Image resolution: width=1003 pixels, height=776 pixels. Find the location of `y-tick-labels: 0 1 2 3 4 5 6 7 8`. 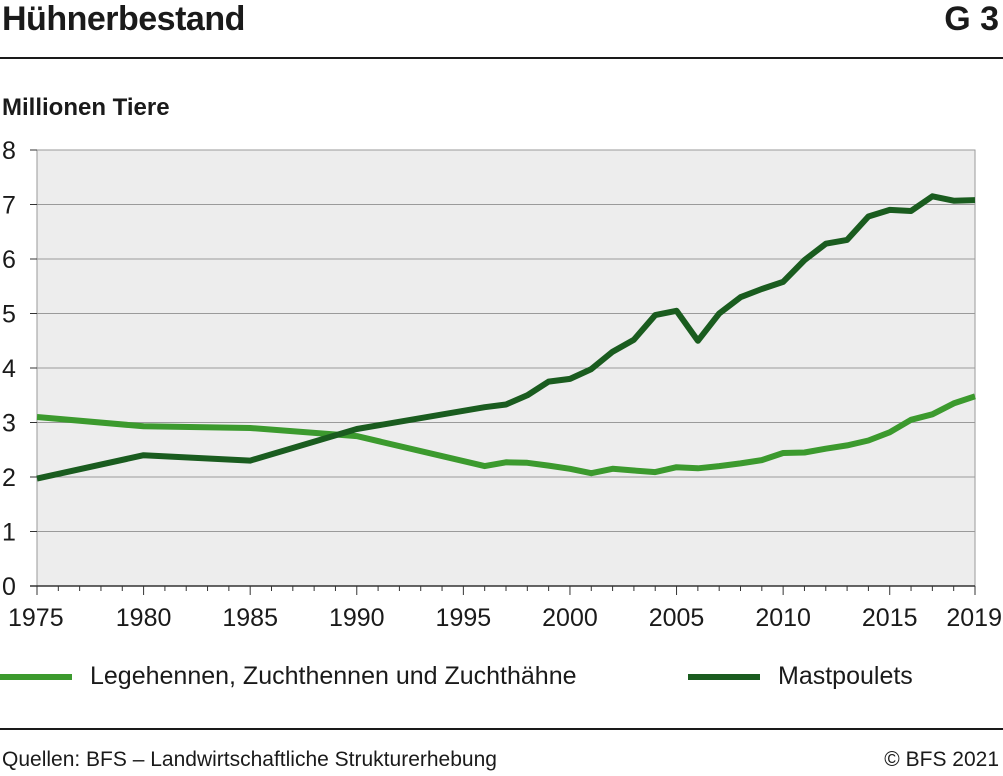

y-tick-labels: 0 1 2 3 4 5 6 7 8 is located at coordinates (19, 369).